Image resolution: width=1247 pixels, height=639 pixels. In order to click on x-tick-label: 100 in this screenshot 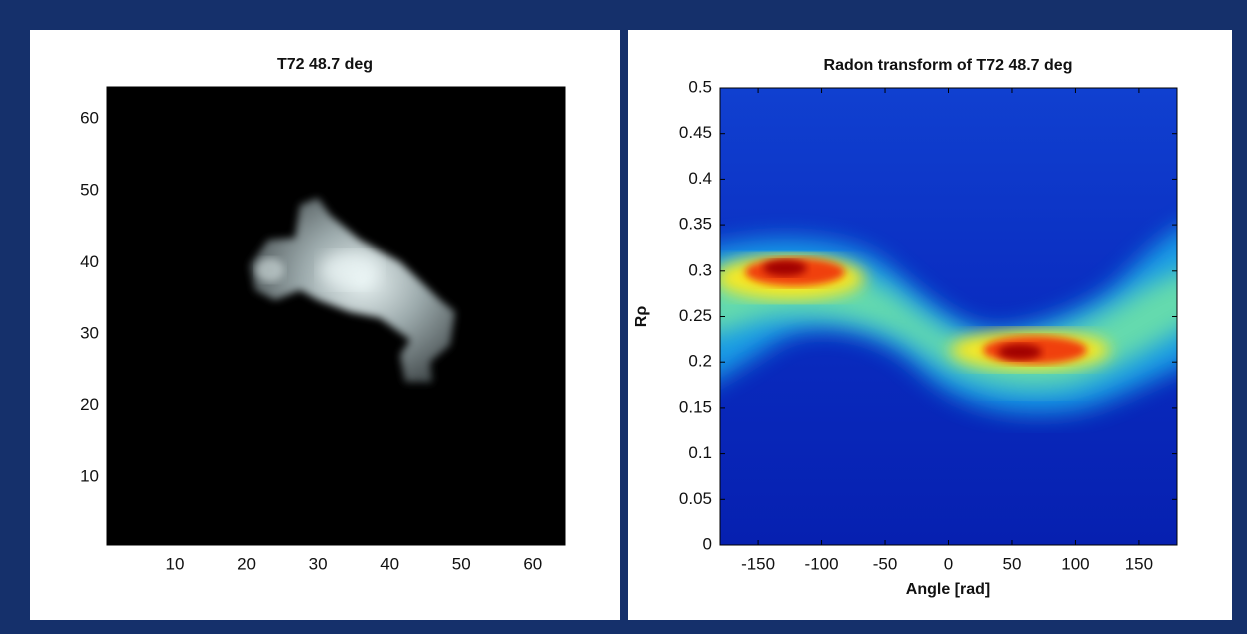, I will do `click(1075, 563)`.